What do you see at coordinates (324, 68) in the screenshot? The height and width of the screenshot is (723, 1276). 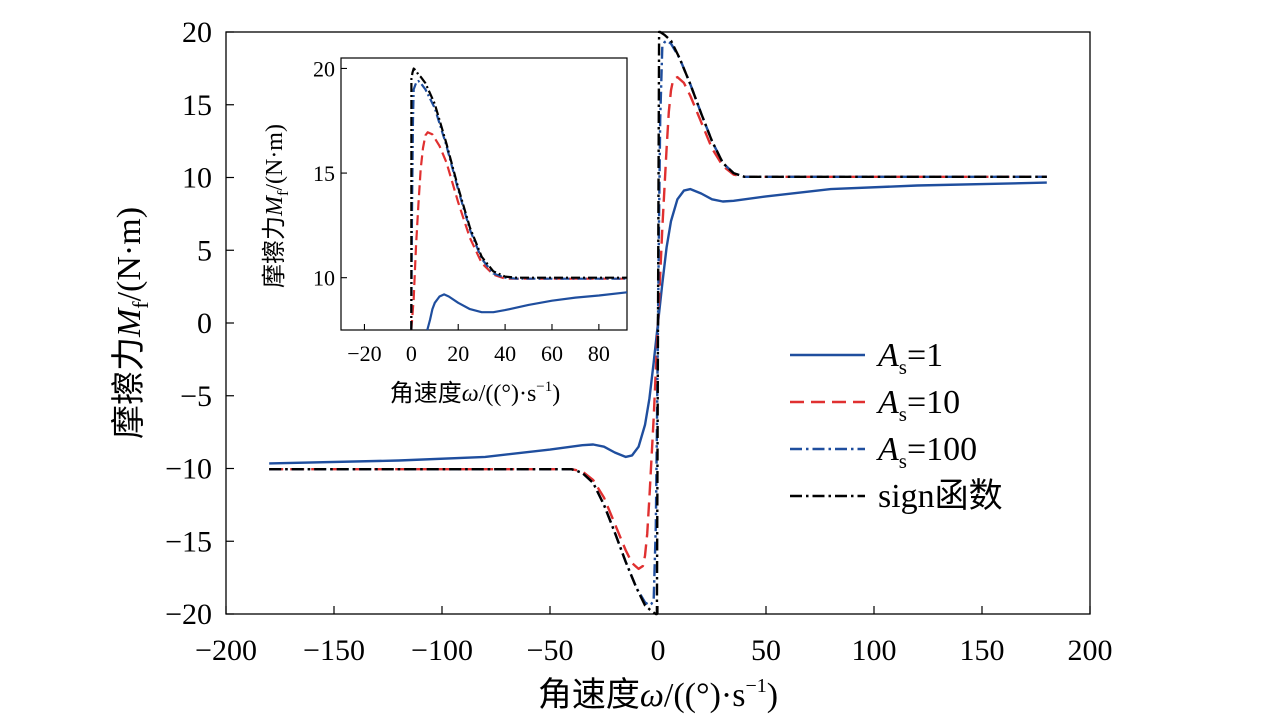 I see `inset-y-tick-label: 20` at bounding box center [324, 68].